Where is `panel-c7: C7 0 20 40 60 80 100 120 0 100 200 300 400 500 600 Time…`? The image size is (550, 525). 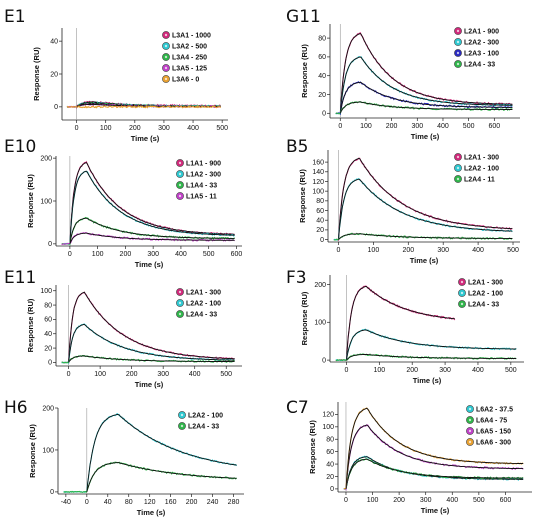
panel-c7: C7 0 20 40 60 80 100 120 0 100 200 300 400 500 600 Time… is located at coordinates (409, 456).